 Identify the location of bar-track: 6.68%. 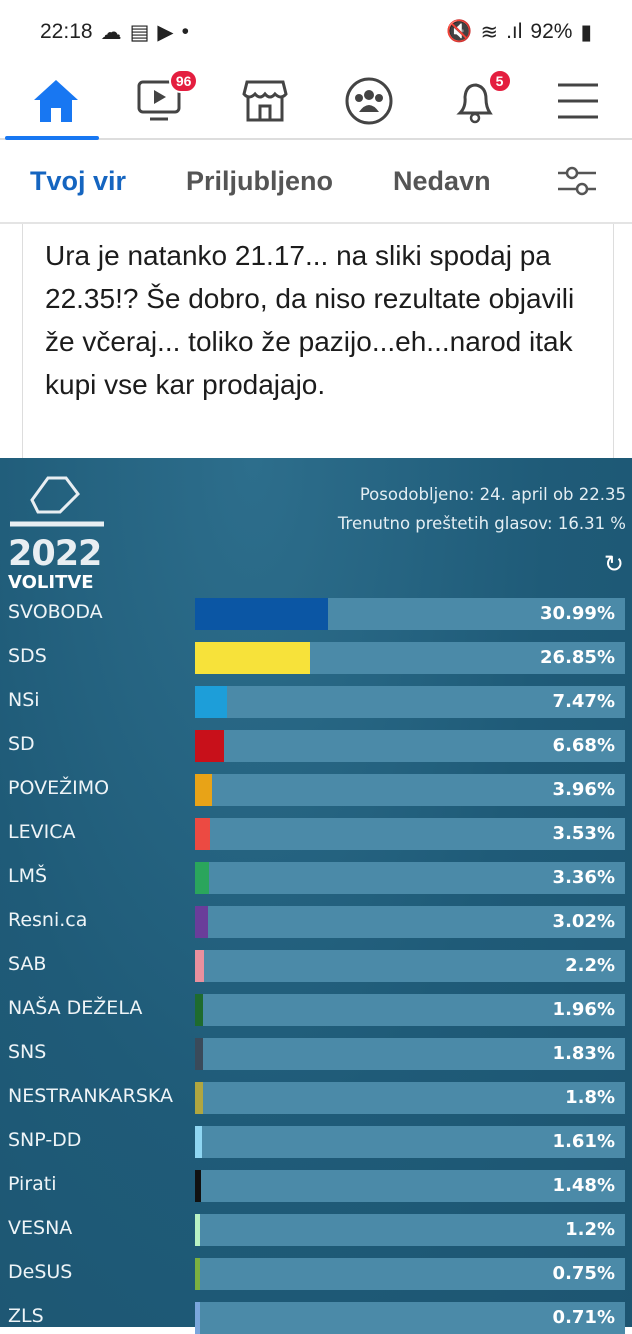
(410, 746).